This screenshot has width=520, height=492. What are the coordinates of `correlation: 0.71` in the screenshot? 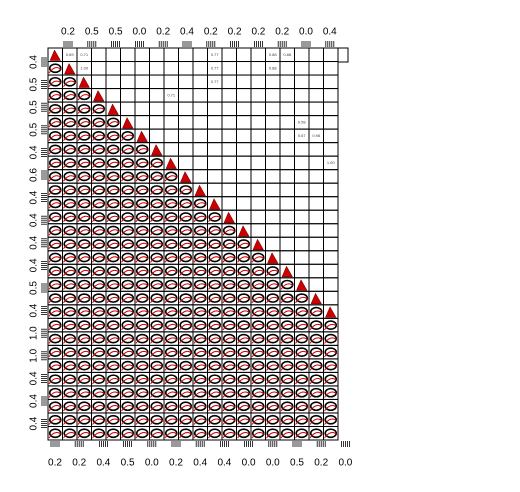 It's located at (171, 94).